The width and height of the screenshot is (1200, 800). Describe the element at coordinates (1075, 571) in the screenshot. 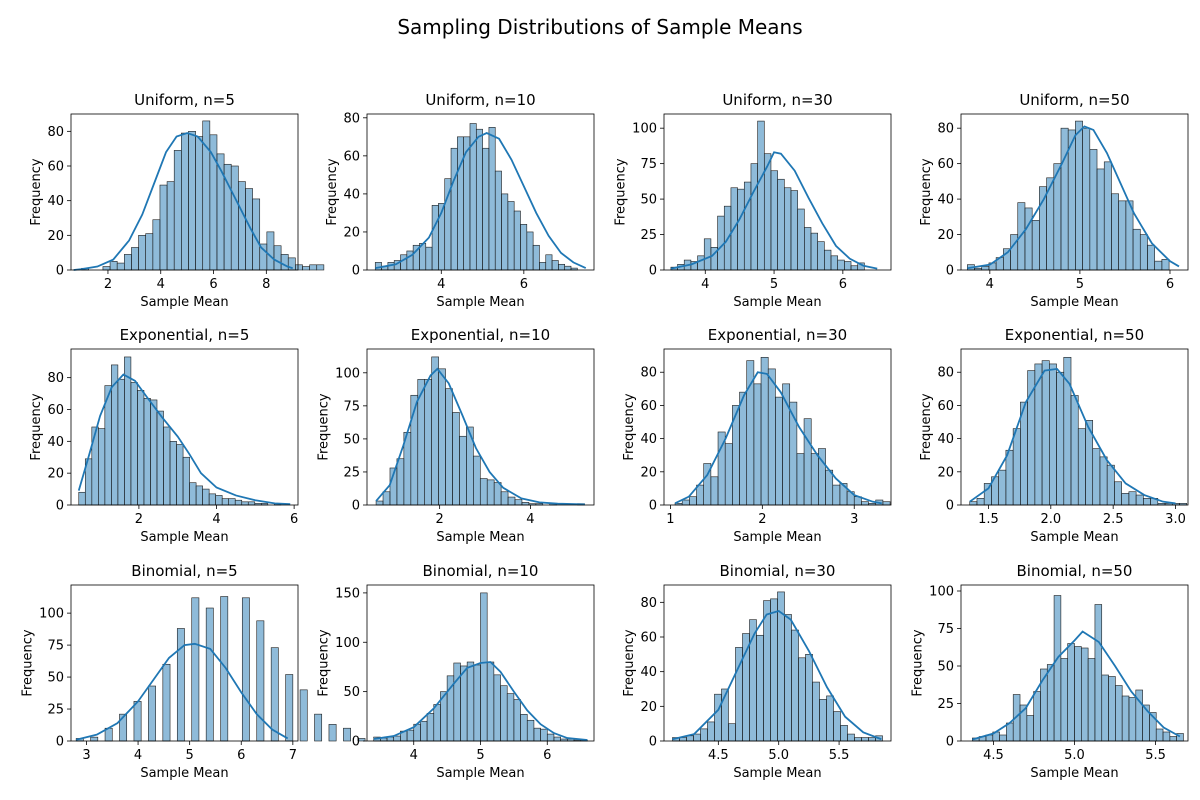

I see `subplot-title: Binomial, n=50` at that location.